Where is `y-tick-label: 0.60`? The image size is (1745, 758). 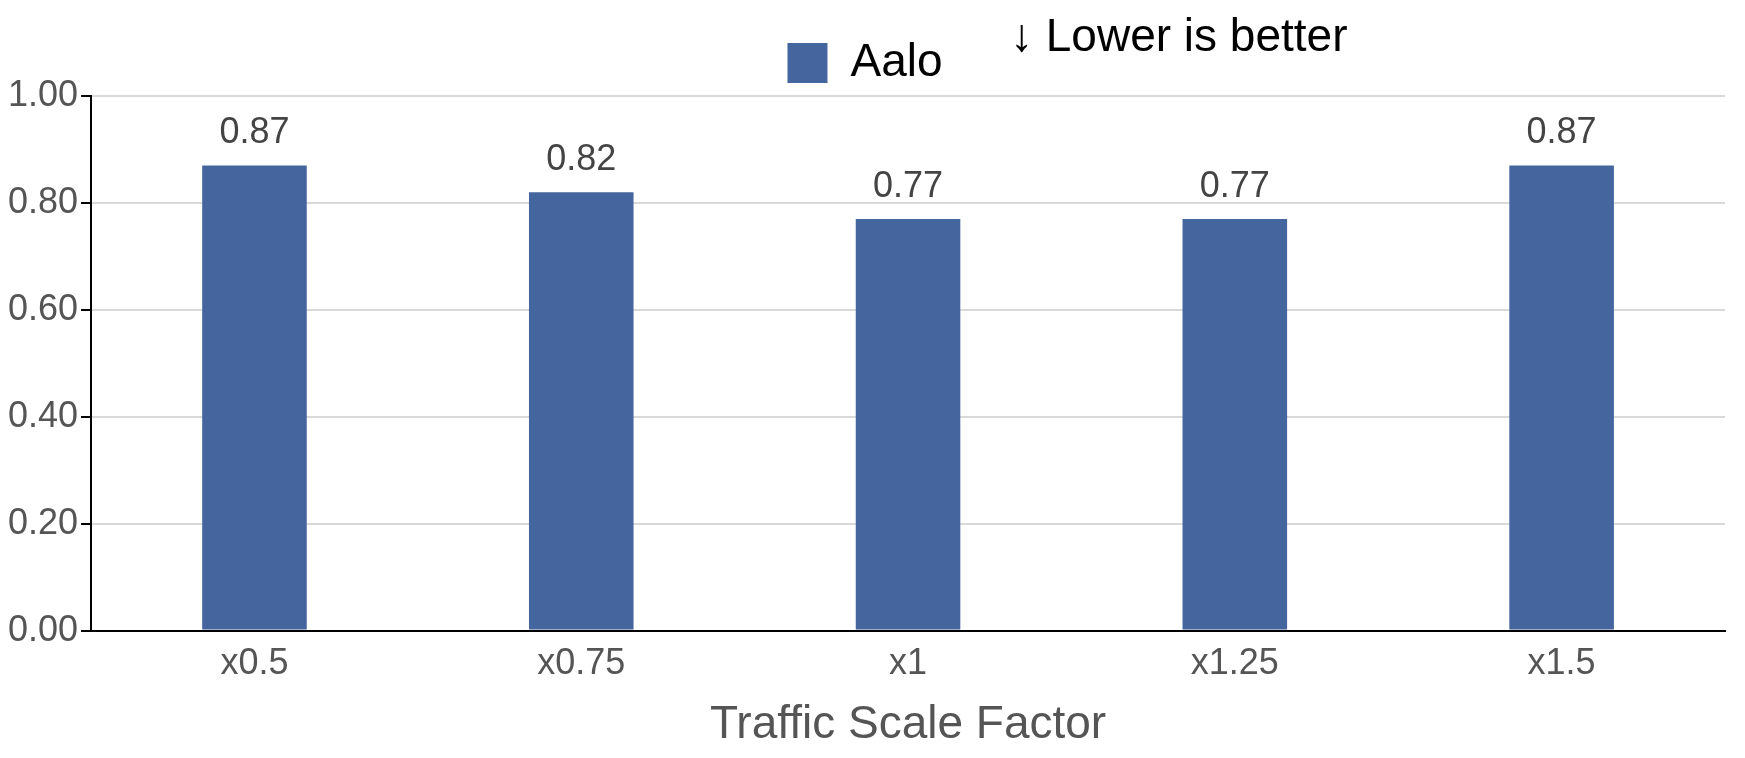
y-tick-label: 0.60 is located at coordinates (43, 307).